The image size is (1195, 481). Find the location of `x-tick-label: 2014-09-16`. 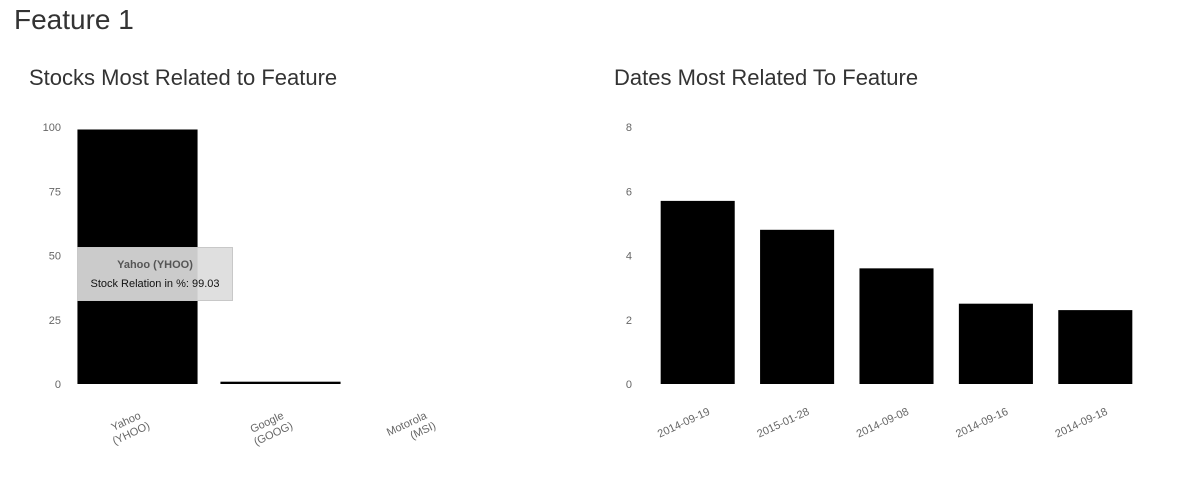

x-tick-label: 2014-09-16 is located at coordinates (982, 423).